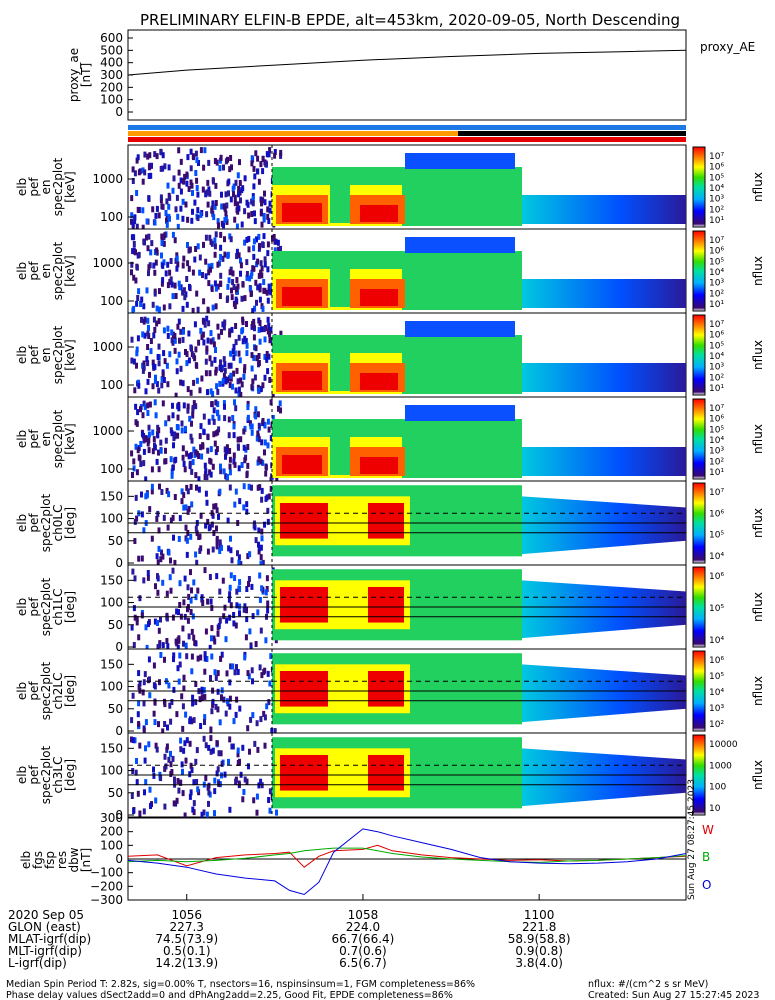 This screenshot has height=1000, width=775. Describe the element at coordinates (715, 809) in the screenshot. I see `colorbar-tick-label: 10` at that location.